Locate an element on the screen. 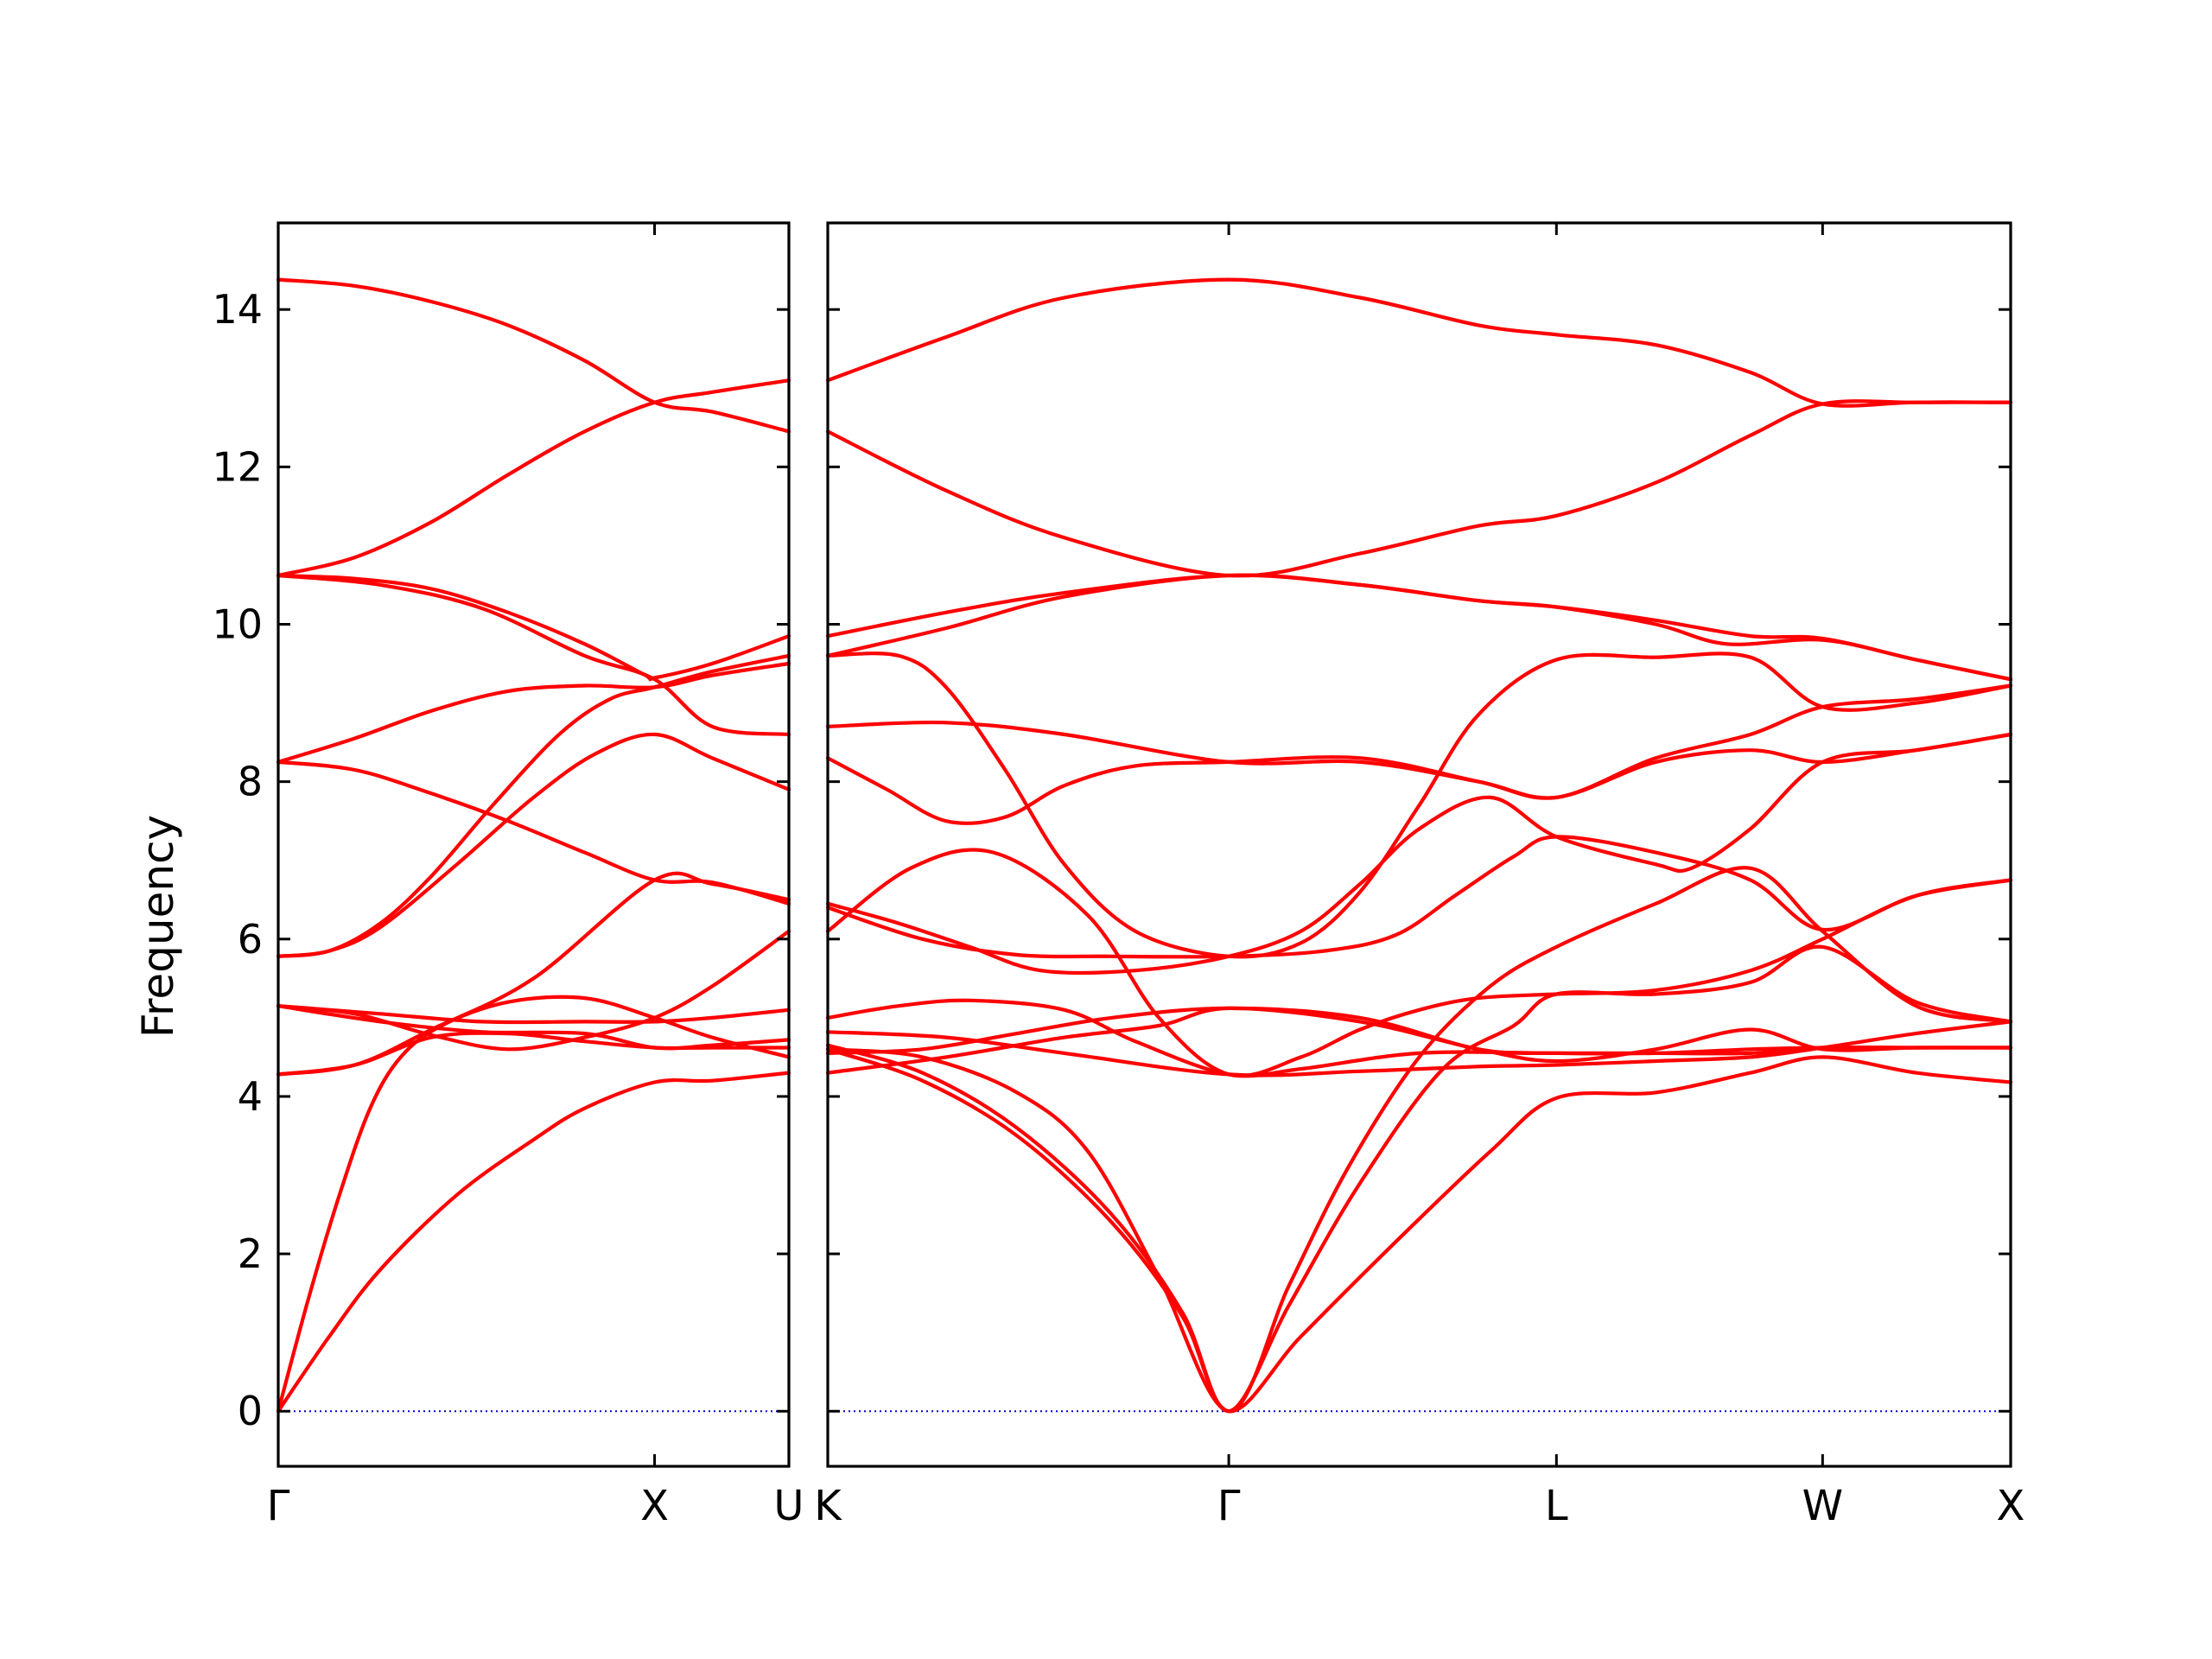 This screenshot has height=1659, width=2212. x-tick-label-U: U is located at coordinates (788, 1506).